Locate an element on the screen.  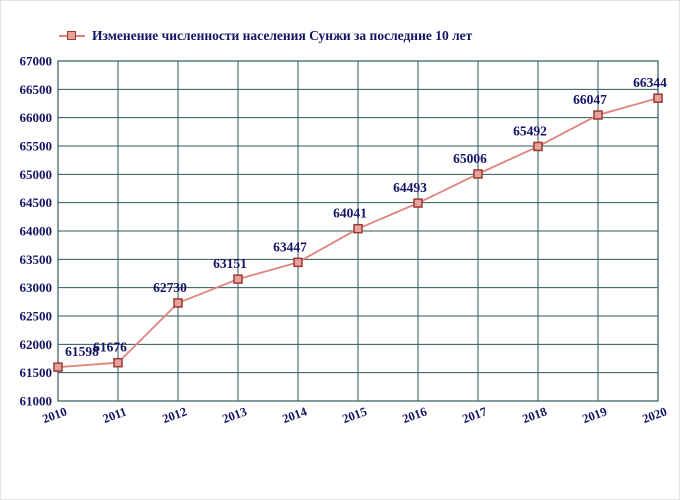
data-point-label: 62730 is located at coordinates (170, 287).